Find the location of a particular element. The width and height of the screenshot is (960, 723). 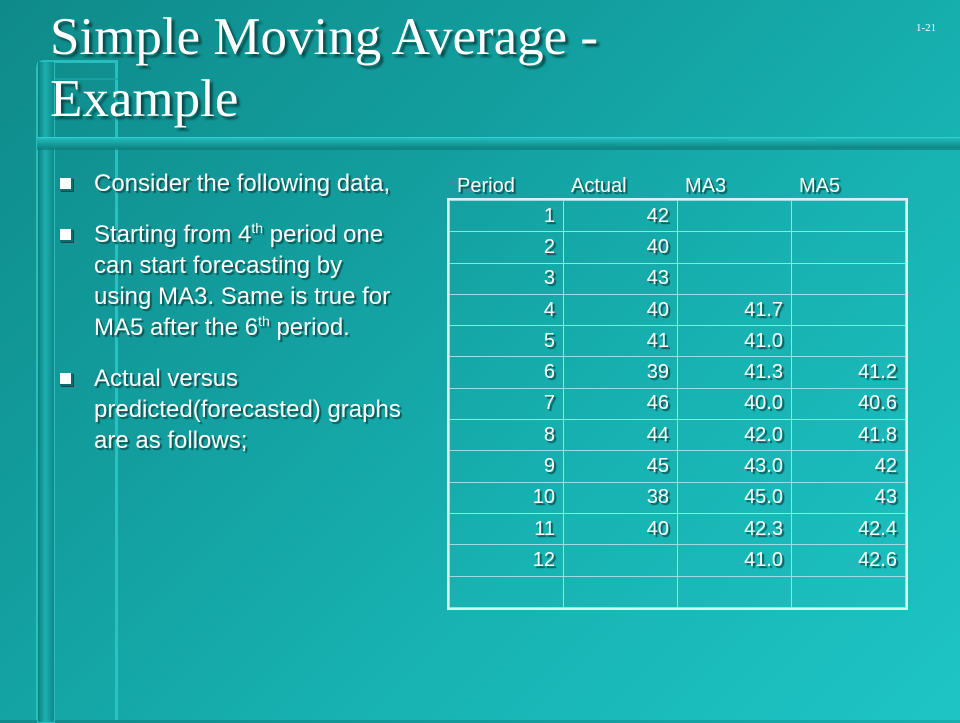

cell-ma5: 41.2 is located at coordinates (848, 372).